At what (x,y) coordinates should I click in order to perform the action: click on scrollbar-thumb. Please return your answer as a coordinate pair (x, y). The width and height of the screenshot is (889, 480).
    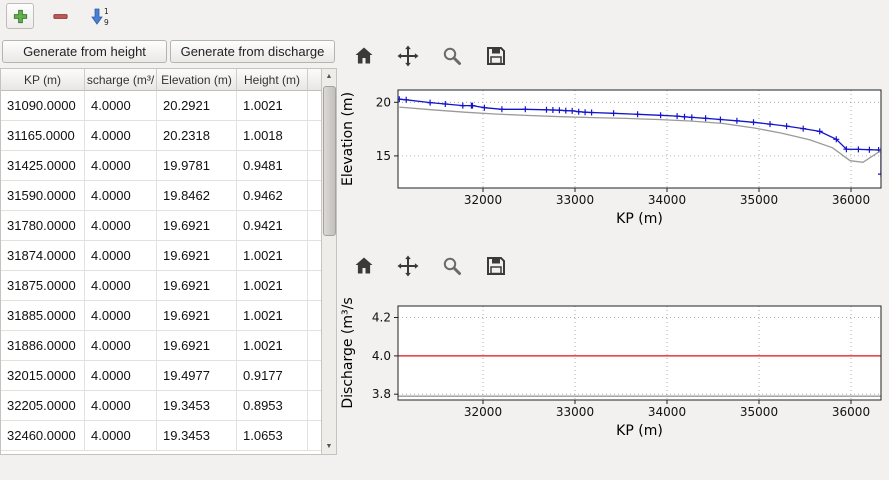
    Looking at the image, I should click on (329, 161).